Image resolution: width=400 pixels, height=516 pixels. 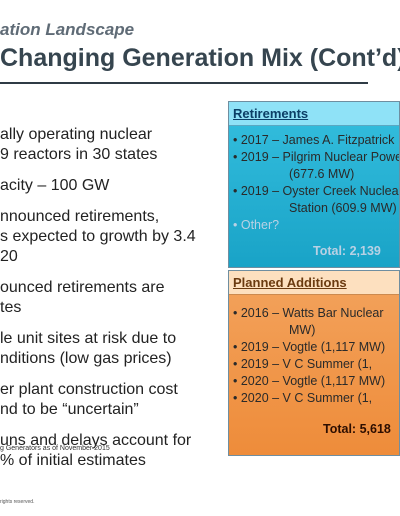 I want to click on bullet-line: nnounced retirements,, so click(x=80, y=216).